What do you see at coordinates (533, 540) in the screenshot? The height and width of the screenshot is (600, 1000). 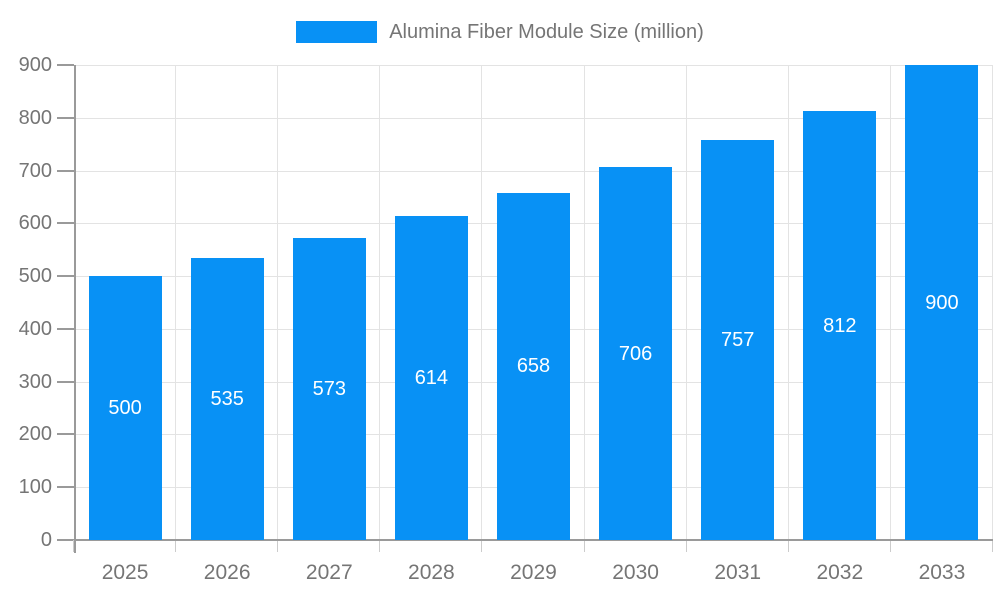 I see `x-axis-line` at bounding box center [533, 540].